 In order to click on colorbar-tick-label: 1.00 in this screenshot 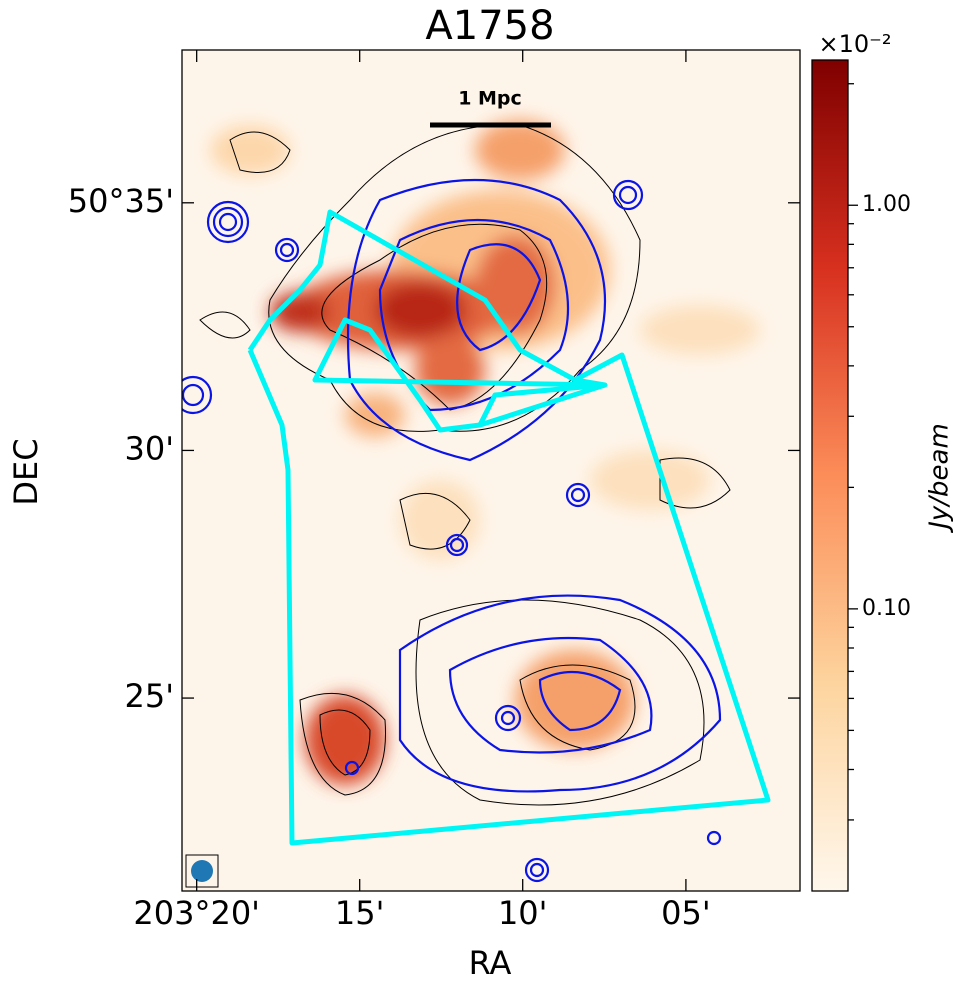, I will do `click(886, 204)`.